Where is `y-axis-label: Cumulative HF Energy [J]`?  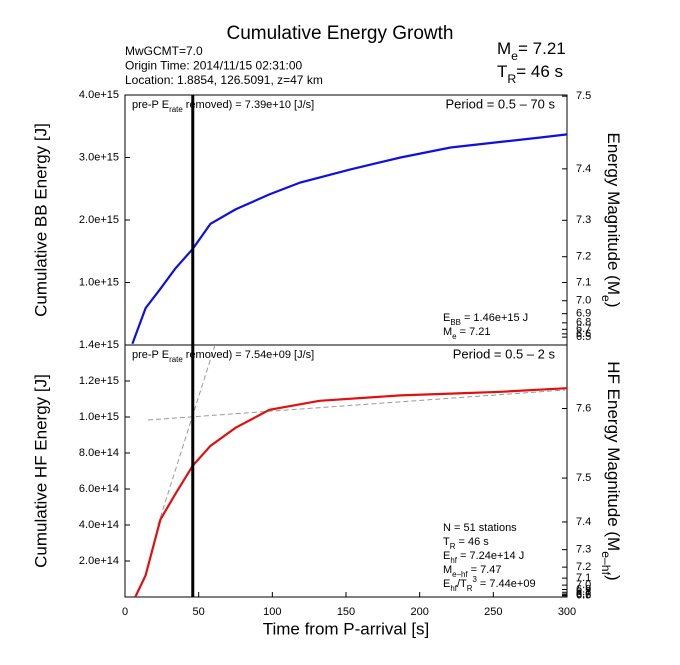
y-axis-label: Cumulative HF Energy [J] is located at coordinates (40, 471).